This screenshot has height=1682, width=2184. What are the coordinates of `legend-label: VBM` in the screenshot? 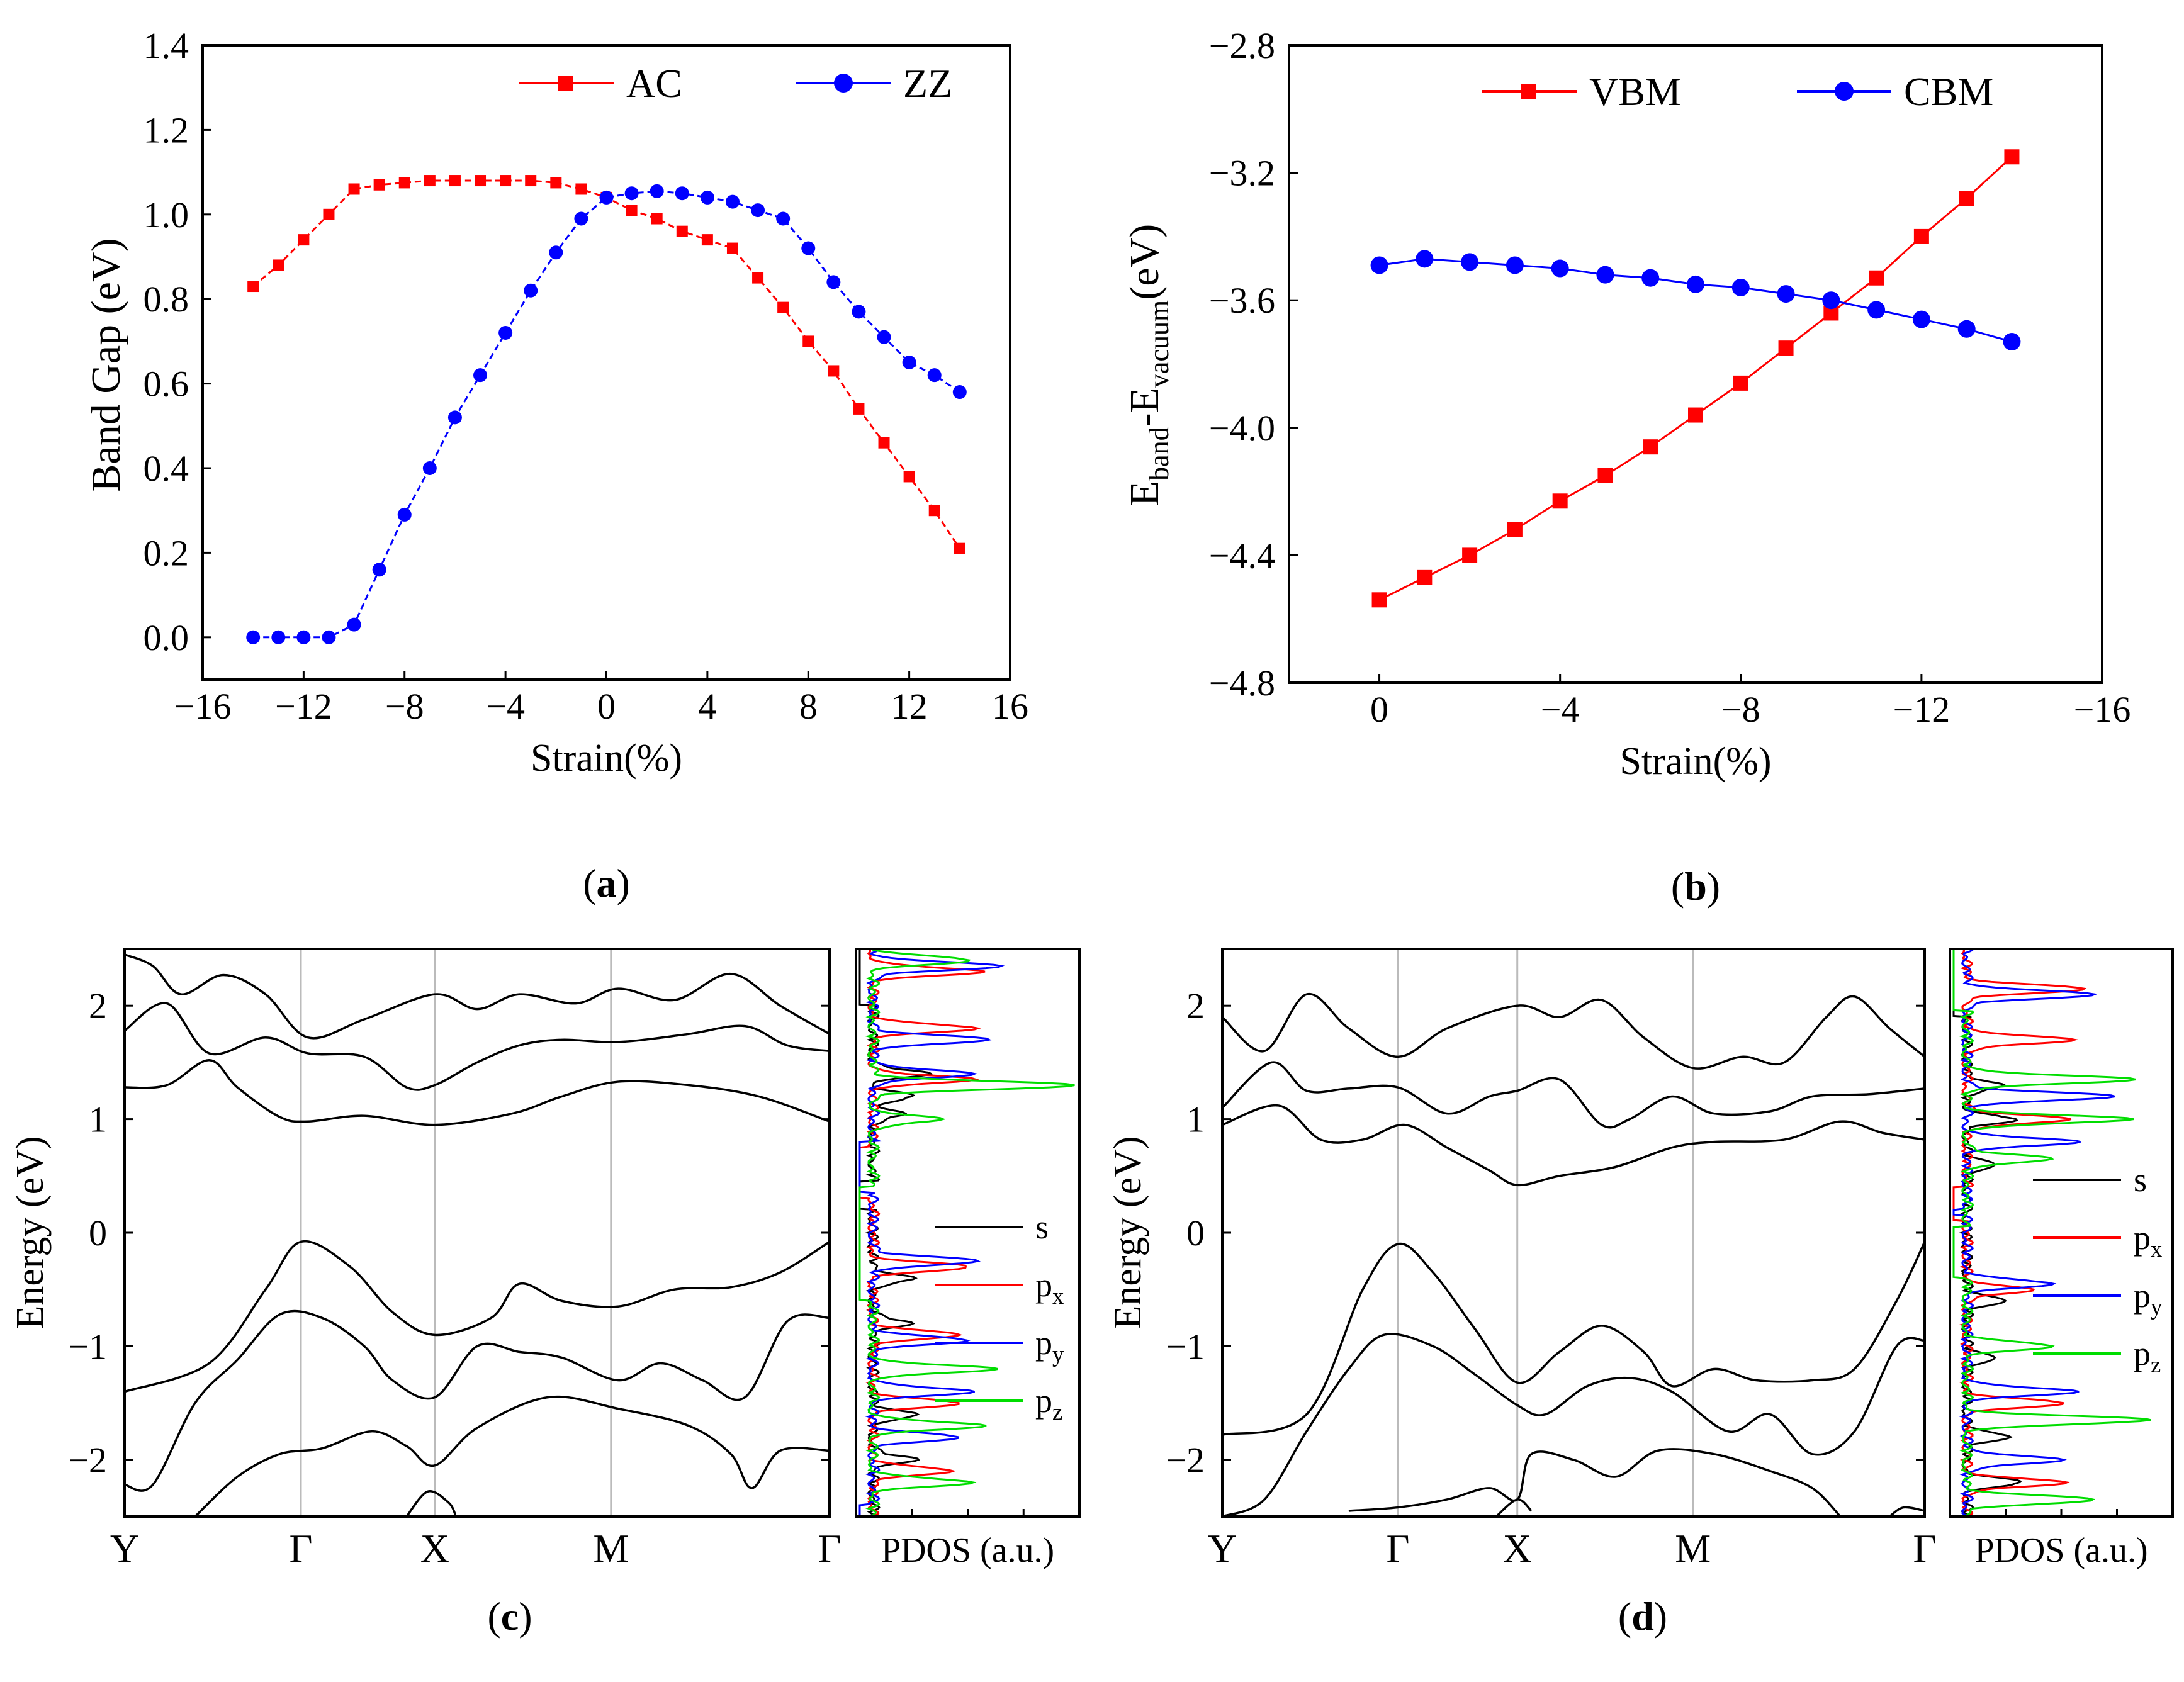 It's located at (1635, 91).